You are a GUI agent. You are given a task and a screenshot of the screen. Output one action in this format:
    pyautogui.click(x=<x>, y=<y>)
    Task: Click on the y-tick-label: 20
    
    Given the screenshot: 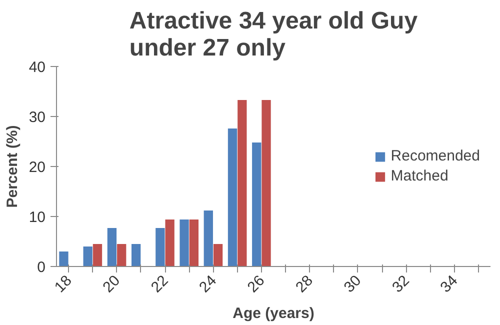 What is the action you would take?
    pyautogui.click(x=37, y=167)
    